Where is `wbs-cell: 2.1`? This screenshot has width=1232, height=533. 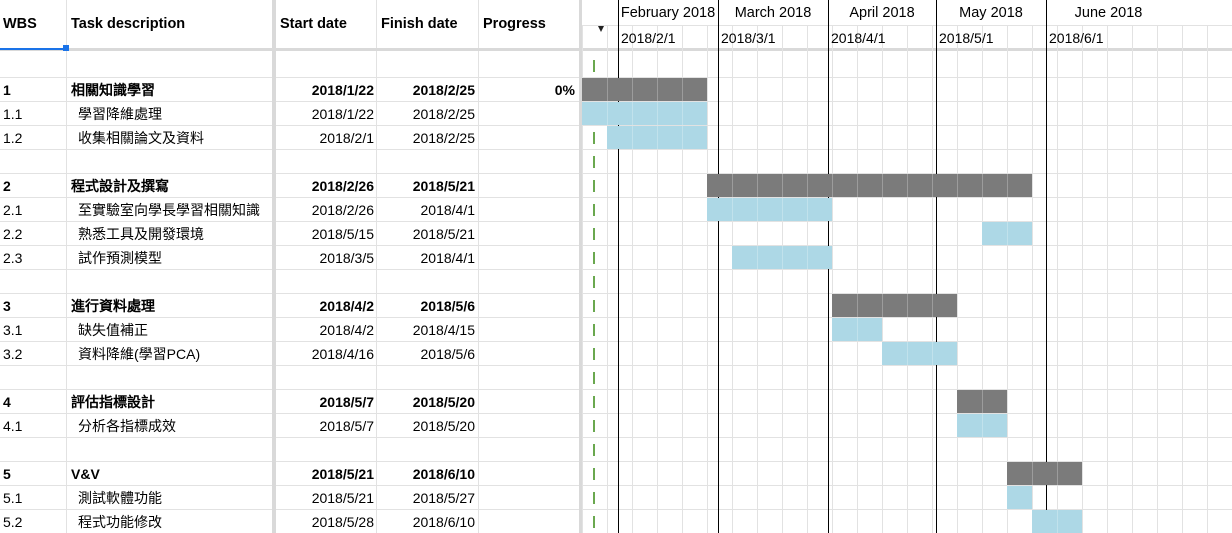
wbs-cell: 2.1 is located at coordinates (13, 210).